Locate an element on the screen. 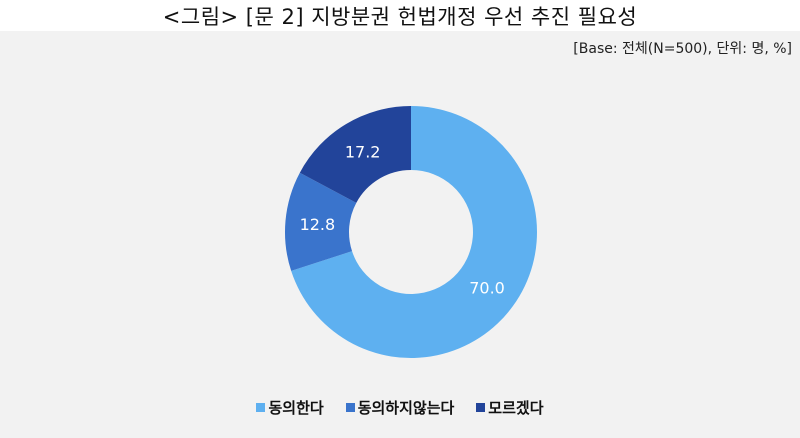 This screenshot has width=800, height=438. slice-disagree-label: 12.8 is located at coordinates (318, 224).